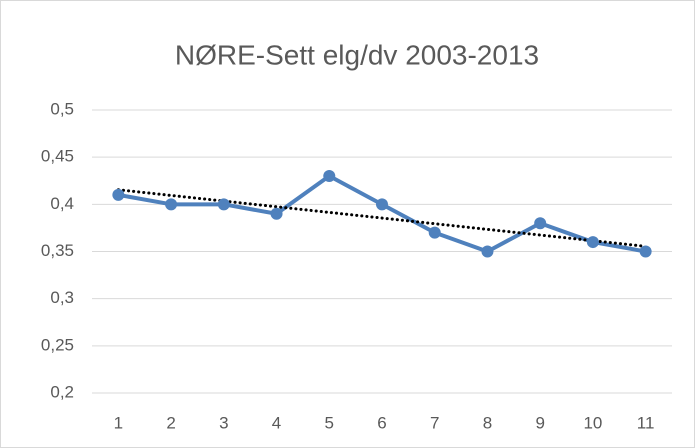 This screenshot has width=695, height=448. What do you see at coordinates (62, 108) in the screenshot?
I see `y-tick-label: 0,5` at bounding box center [62, 108].